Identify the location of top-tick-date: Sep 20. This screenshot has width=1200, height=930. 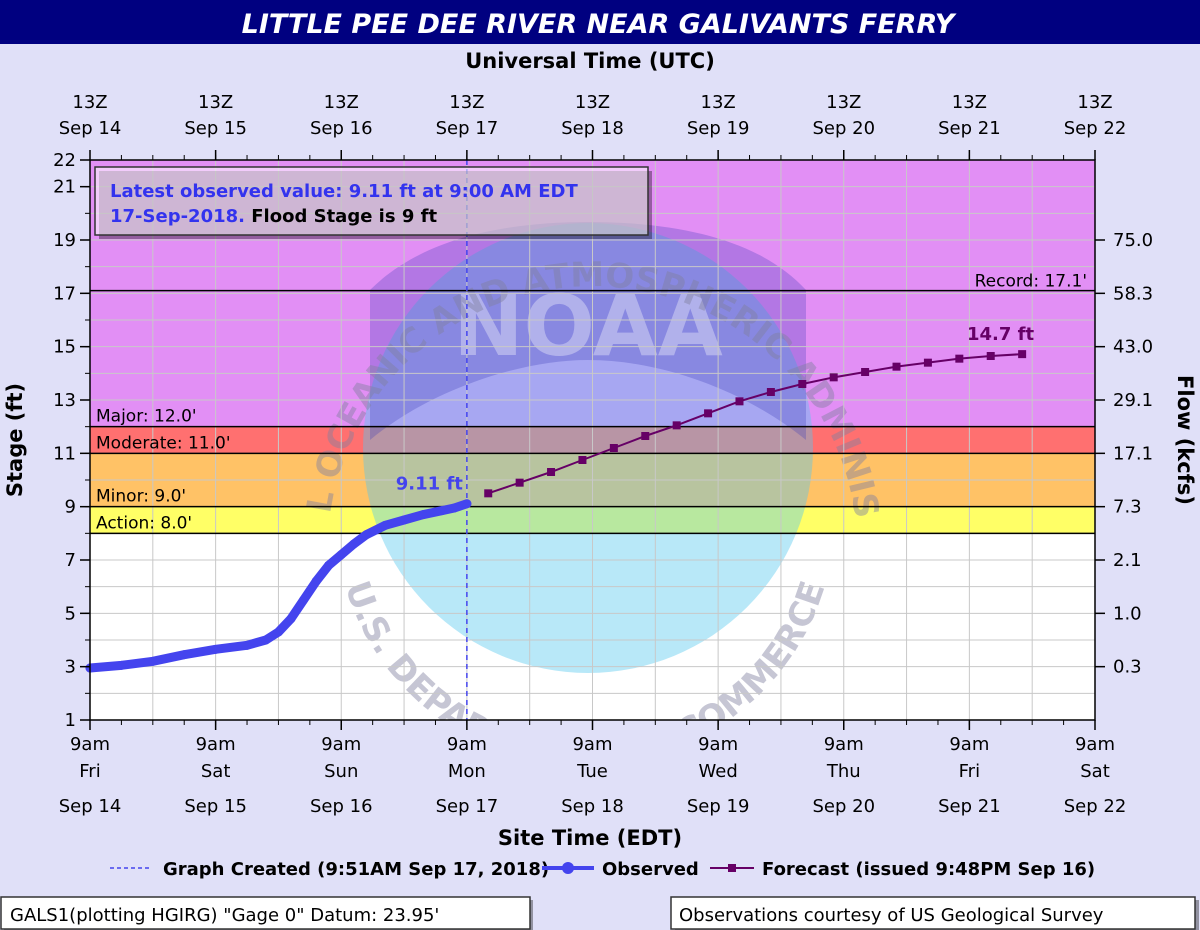
(843, 128).